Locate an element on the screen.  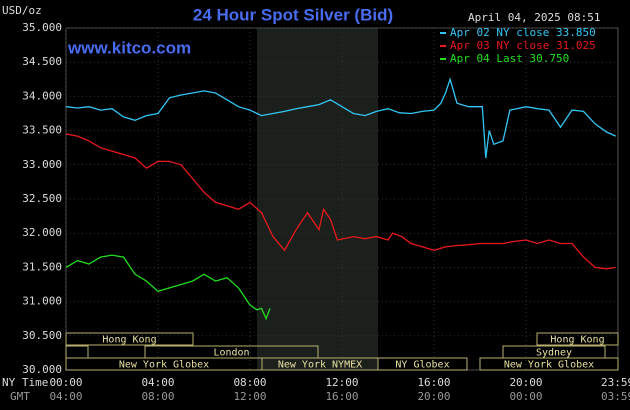
x-row-label: NY Time is located at coordinates (25, 382).